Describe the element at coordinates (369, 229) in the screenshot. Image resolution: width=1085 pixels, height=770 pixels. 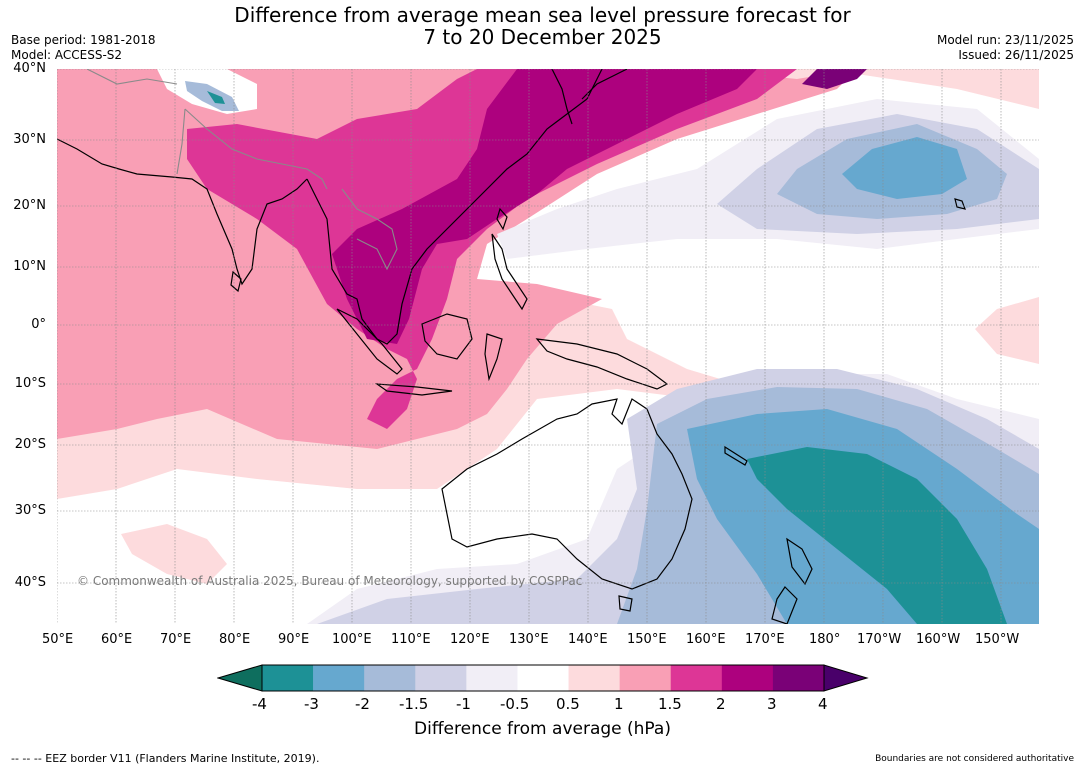
I see `boundary-indochina` at that location.